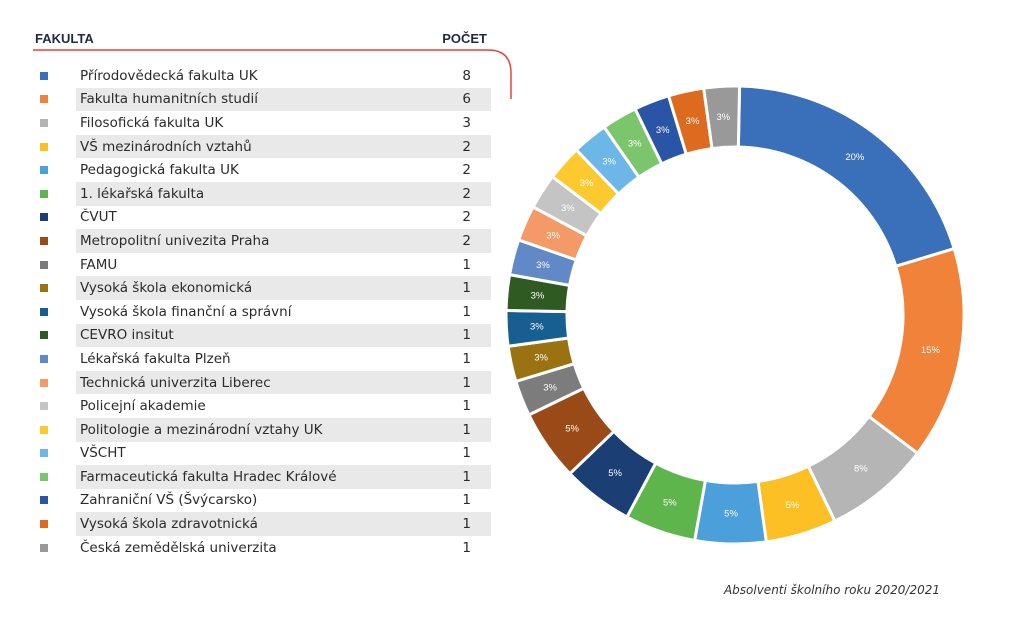 This screenshot has width=1024, height=619. What do you see at coordinates (155, 358) in the screenshot?
I see `faculty-name: Lékařská fakulta Plzeň` at bounding box center [155, 358].